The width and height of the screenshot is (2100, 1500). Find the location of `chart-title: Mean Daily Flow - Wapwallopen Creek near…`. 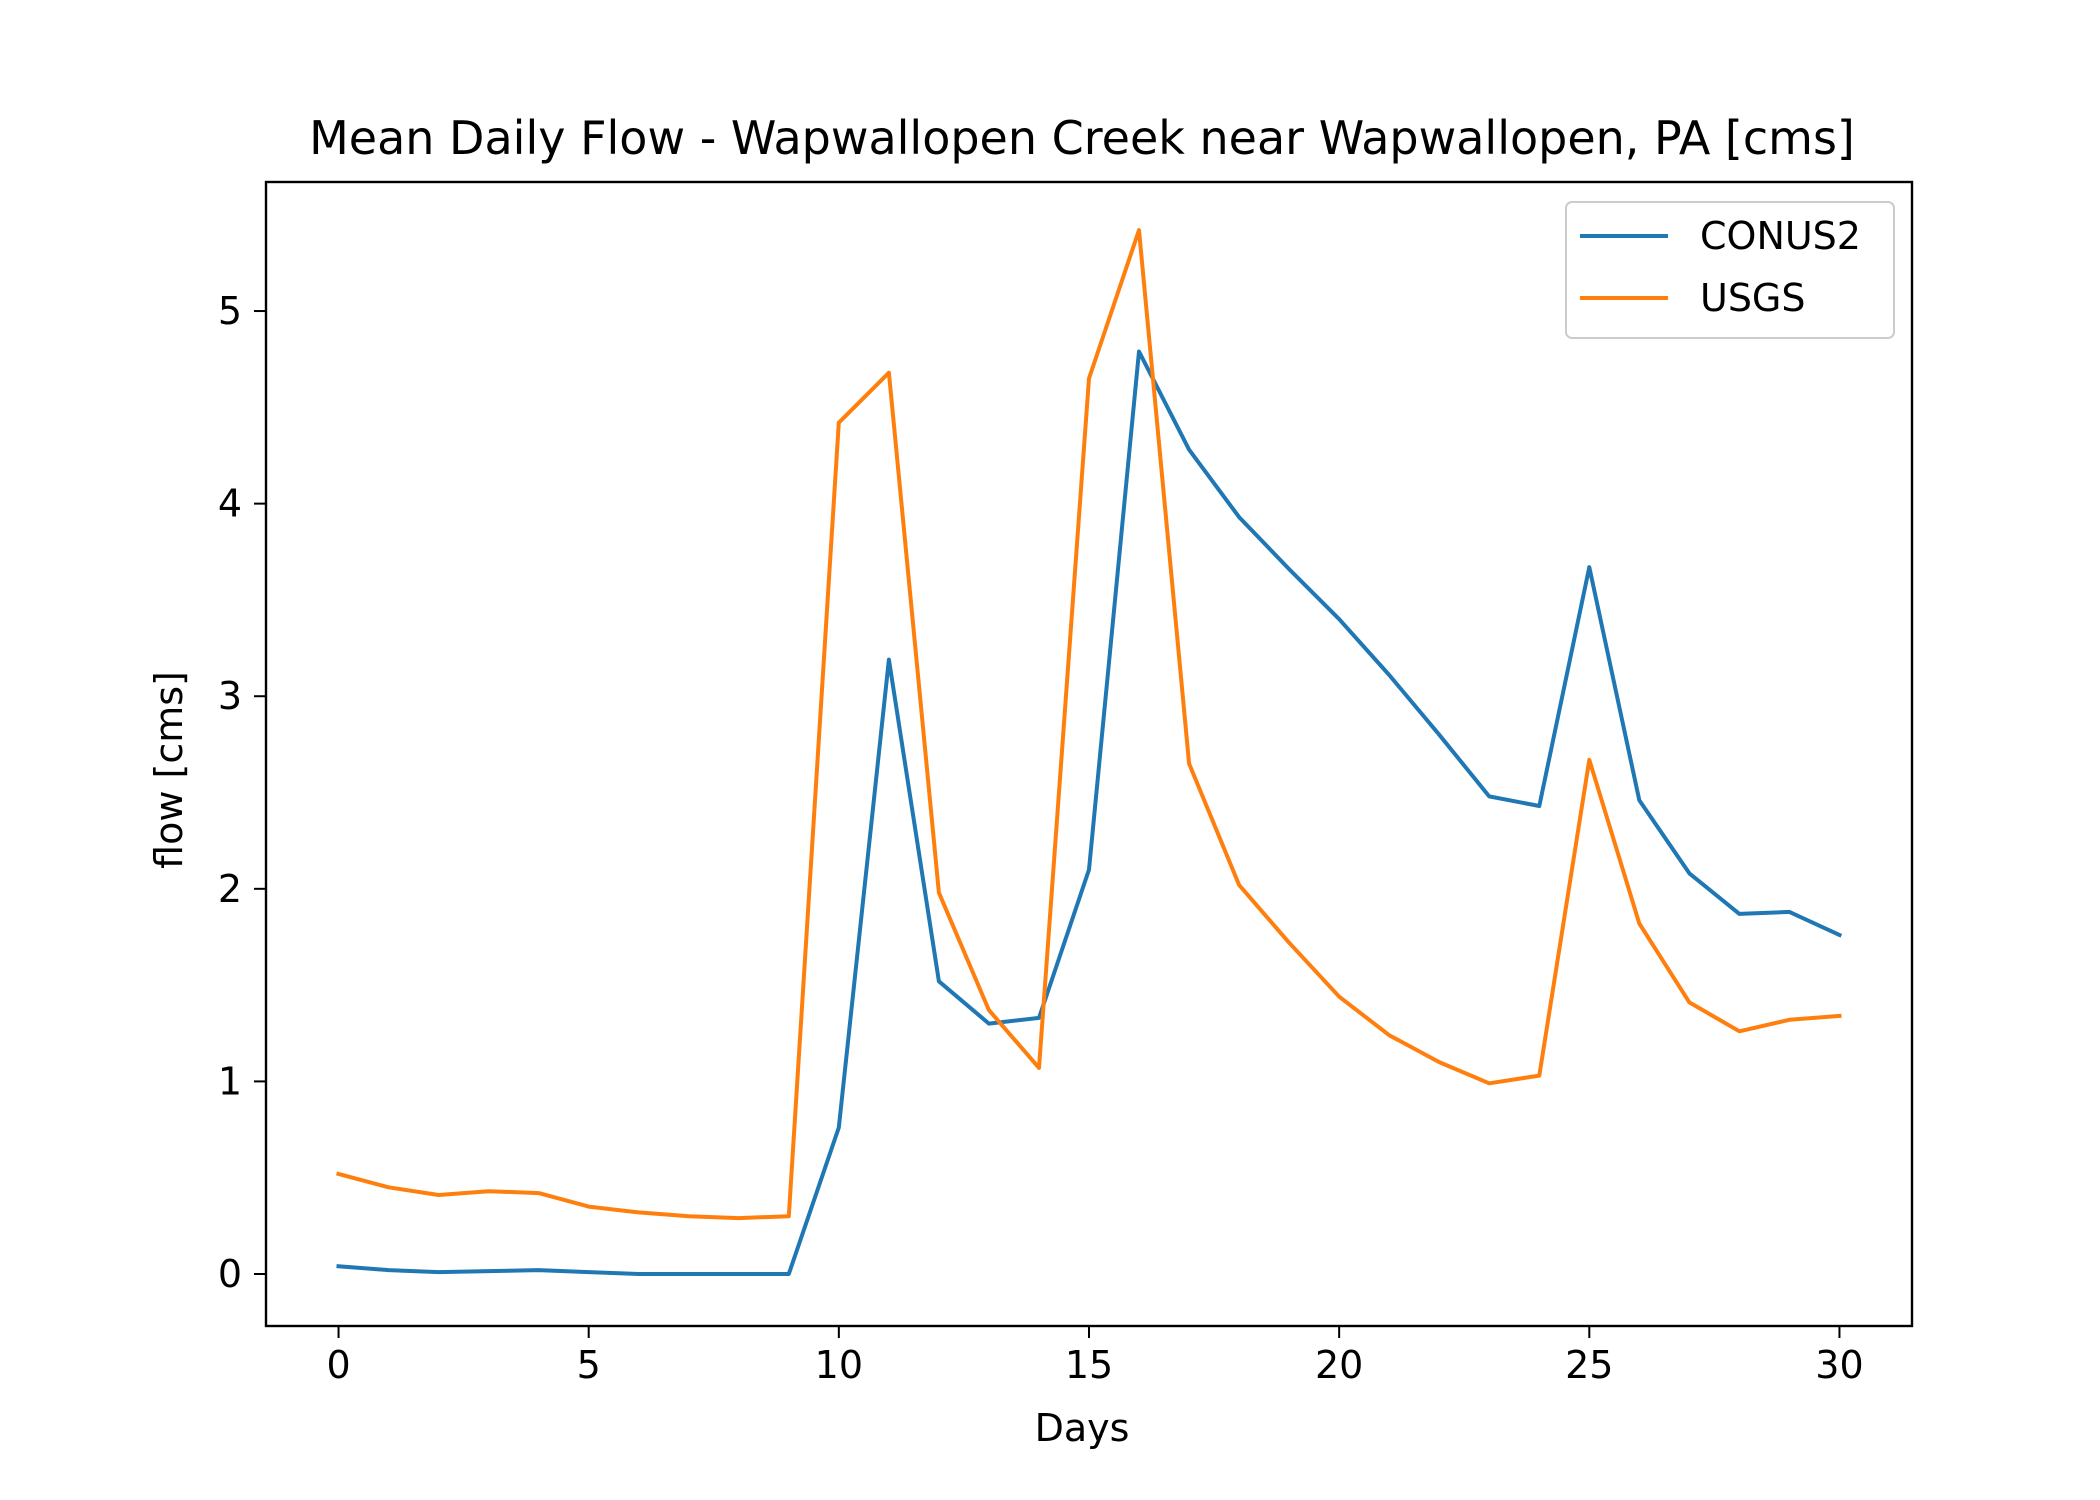

chart-title: Mean Daily Flow - Wapwallopen Creek near… is located at coordinates (1082, 138).